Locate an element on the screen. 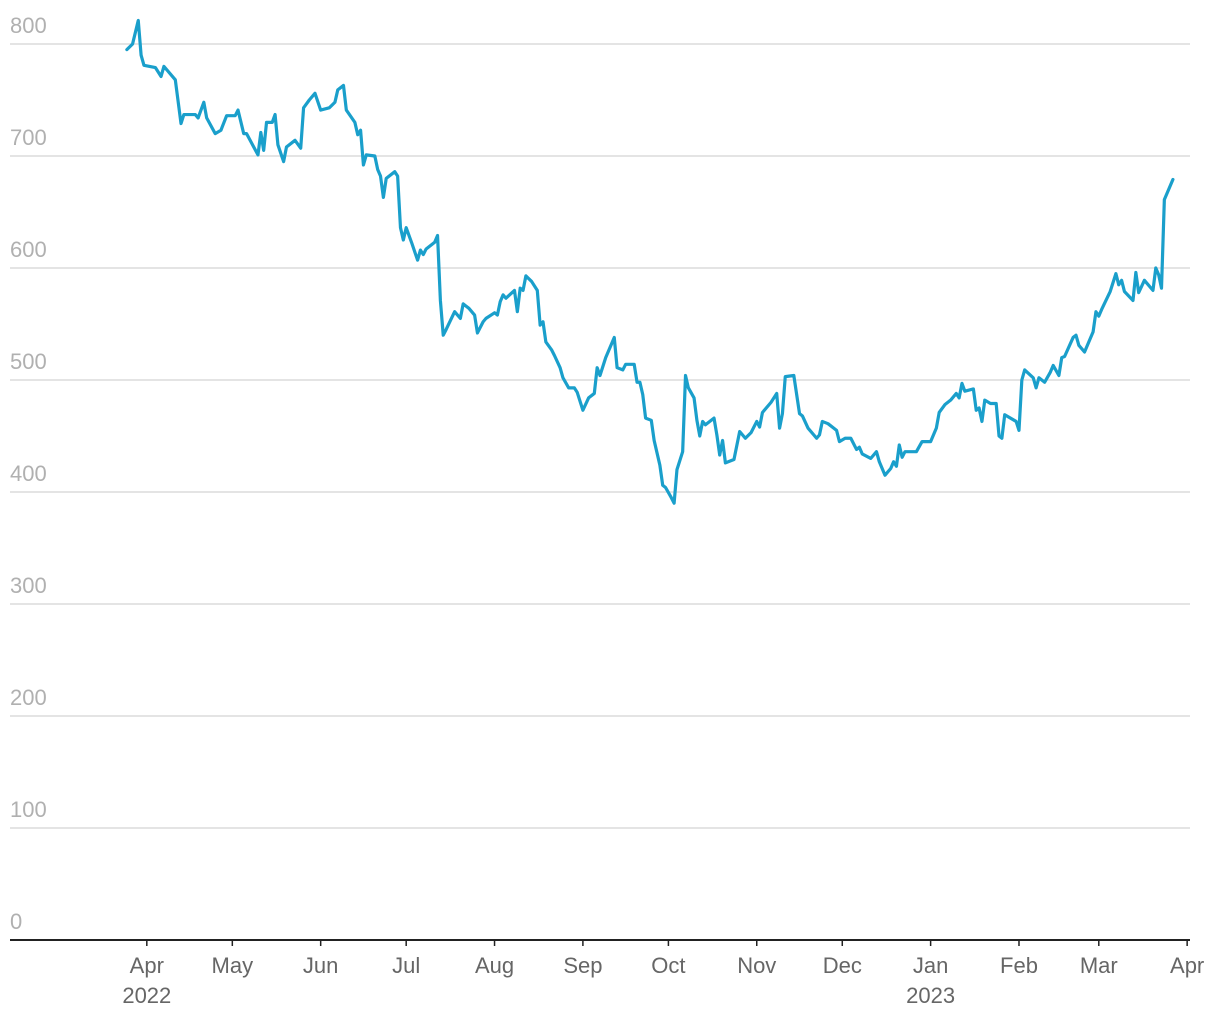  y-tick-label: 300 is located at coordinates (28, 585).